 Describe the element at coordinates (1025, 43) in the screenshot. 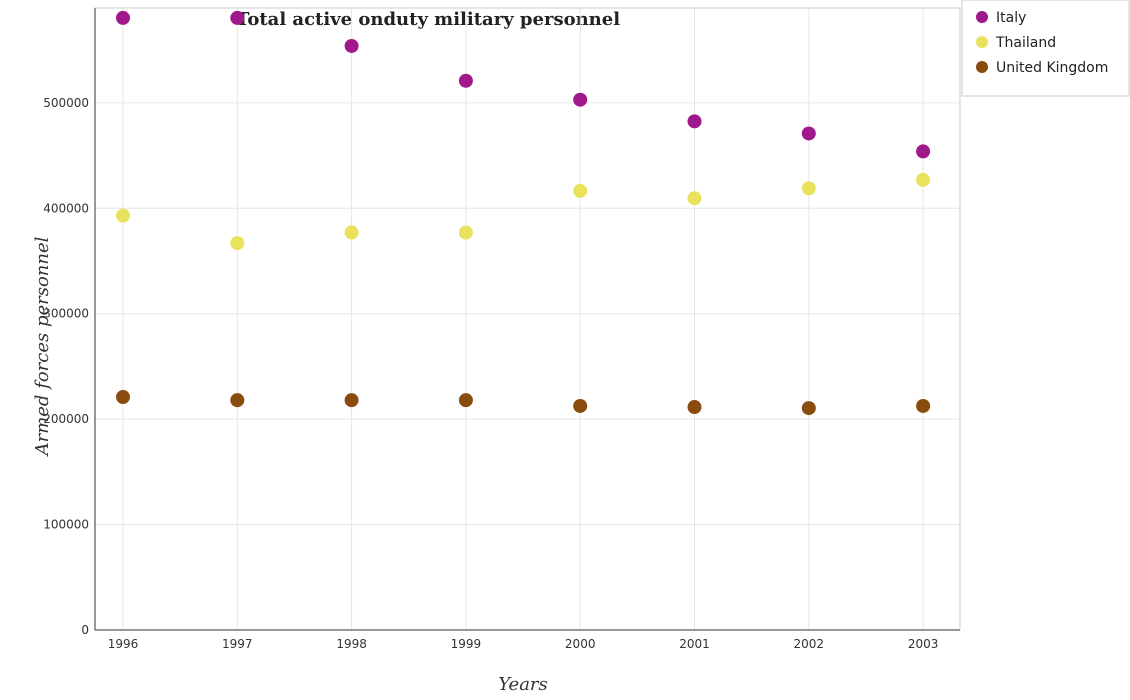

I see `legend-label: Thailand` at that location.